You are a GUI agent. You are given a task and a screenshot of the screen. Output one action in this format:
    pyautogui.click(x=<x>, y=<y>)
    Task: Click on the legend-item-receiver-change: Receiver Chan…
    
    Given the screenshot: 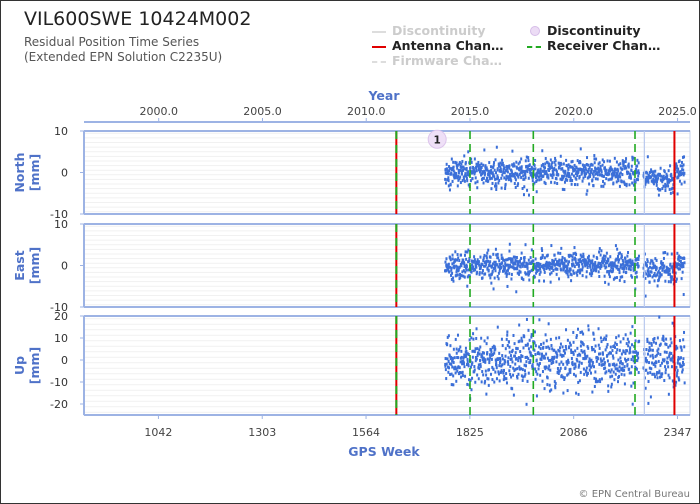 What is the action you would take?
    pyautogui.click(x=602, y=46)
    